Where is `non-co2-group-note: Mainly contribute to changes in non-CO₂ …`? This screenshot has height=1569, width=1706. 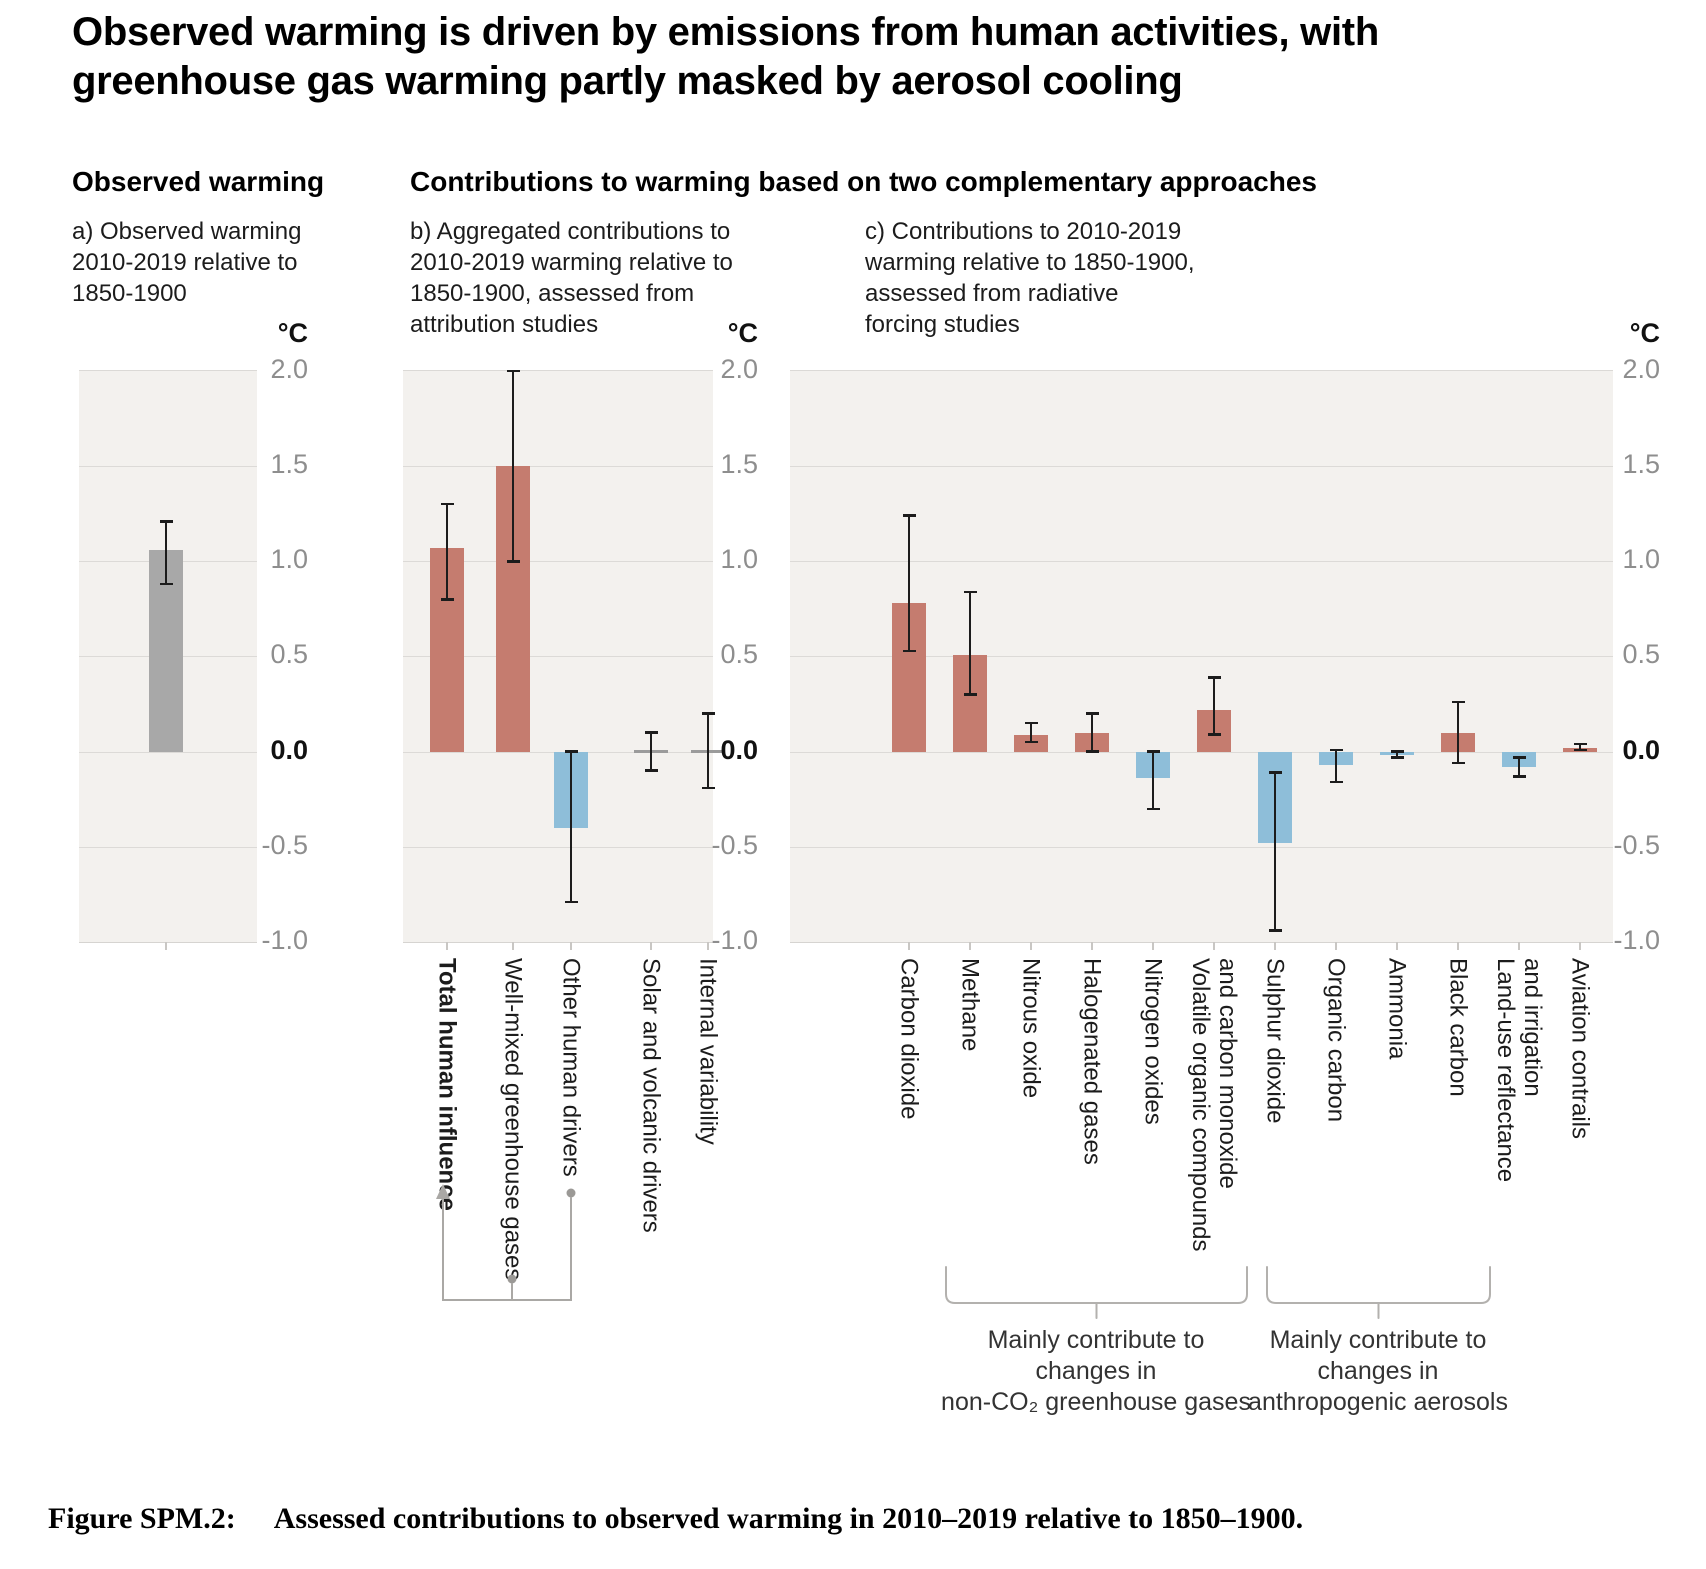 non-co2-group-note: Mainly contribute to changes in non-CO₂ … is located at coordinates (1096, 1371).